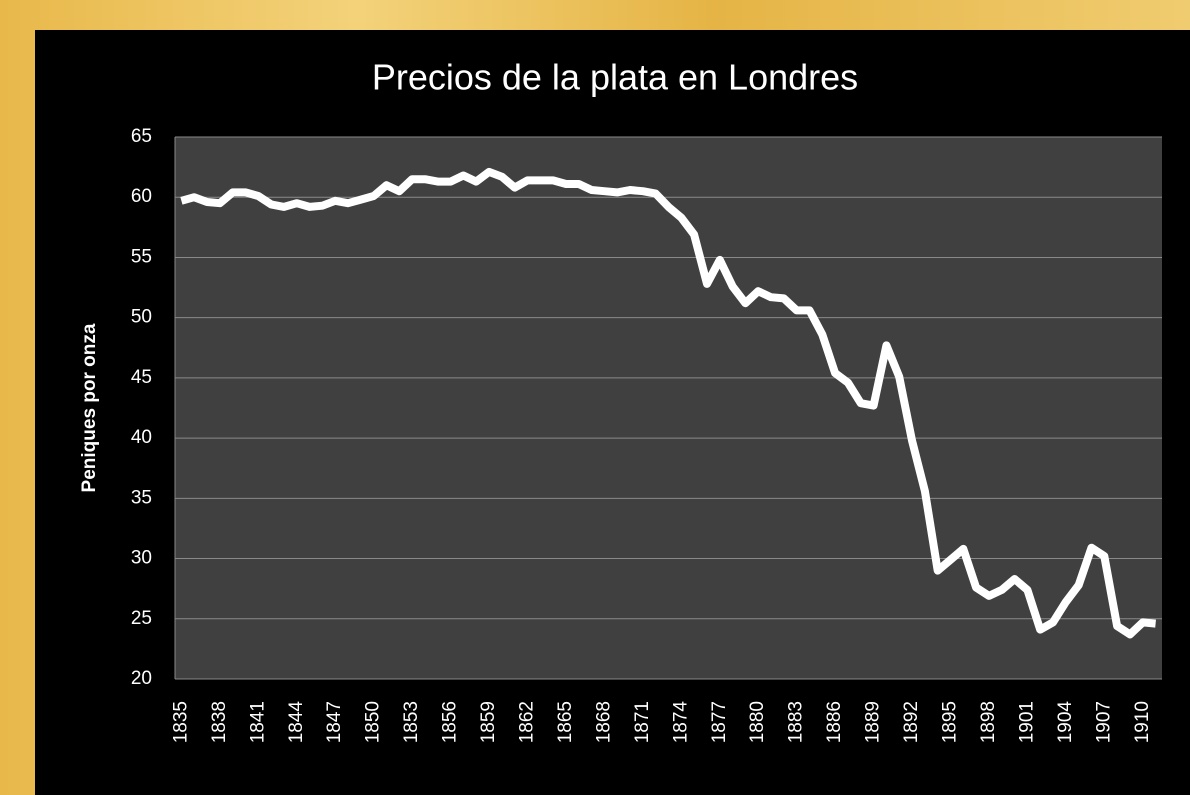 The image size is (1190, 795). I want to click on x-tick-label: 1910, so click(1142, 722).